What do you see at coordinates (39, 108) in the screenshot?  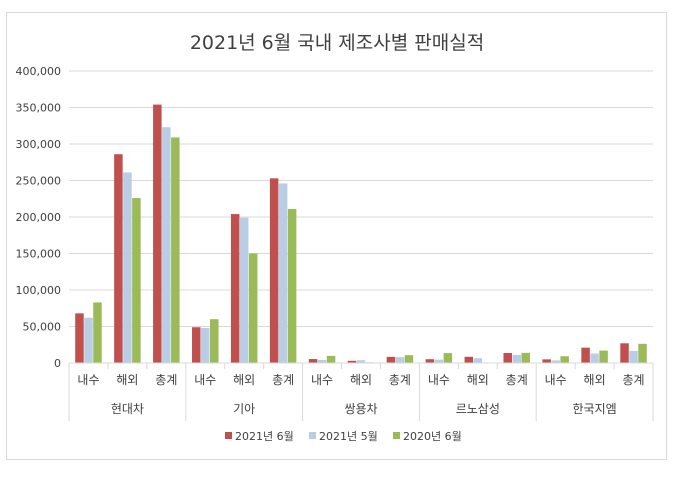 I see `y-tick-label: 350,000` at bounding box center [39, 108].